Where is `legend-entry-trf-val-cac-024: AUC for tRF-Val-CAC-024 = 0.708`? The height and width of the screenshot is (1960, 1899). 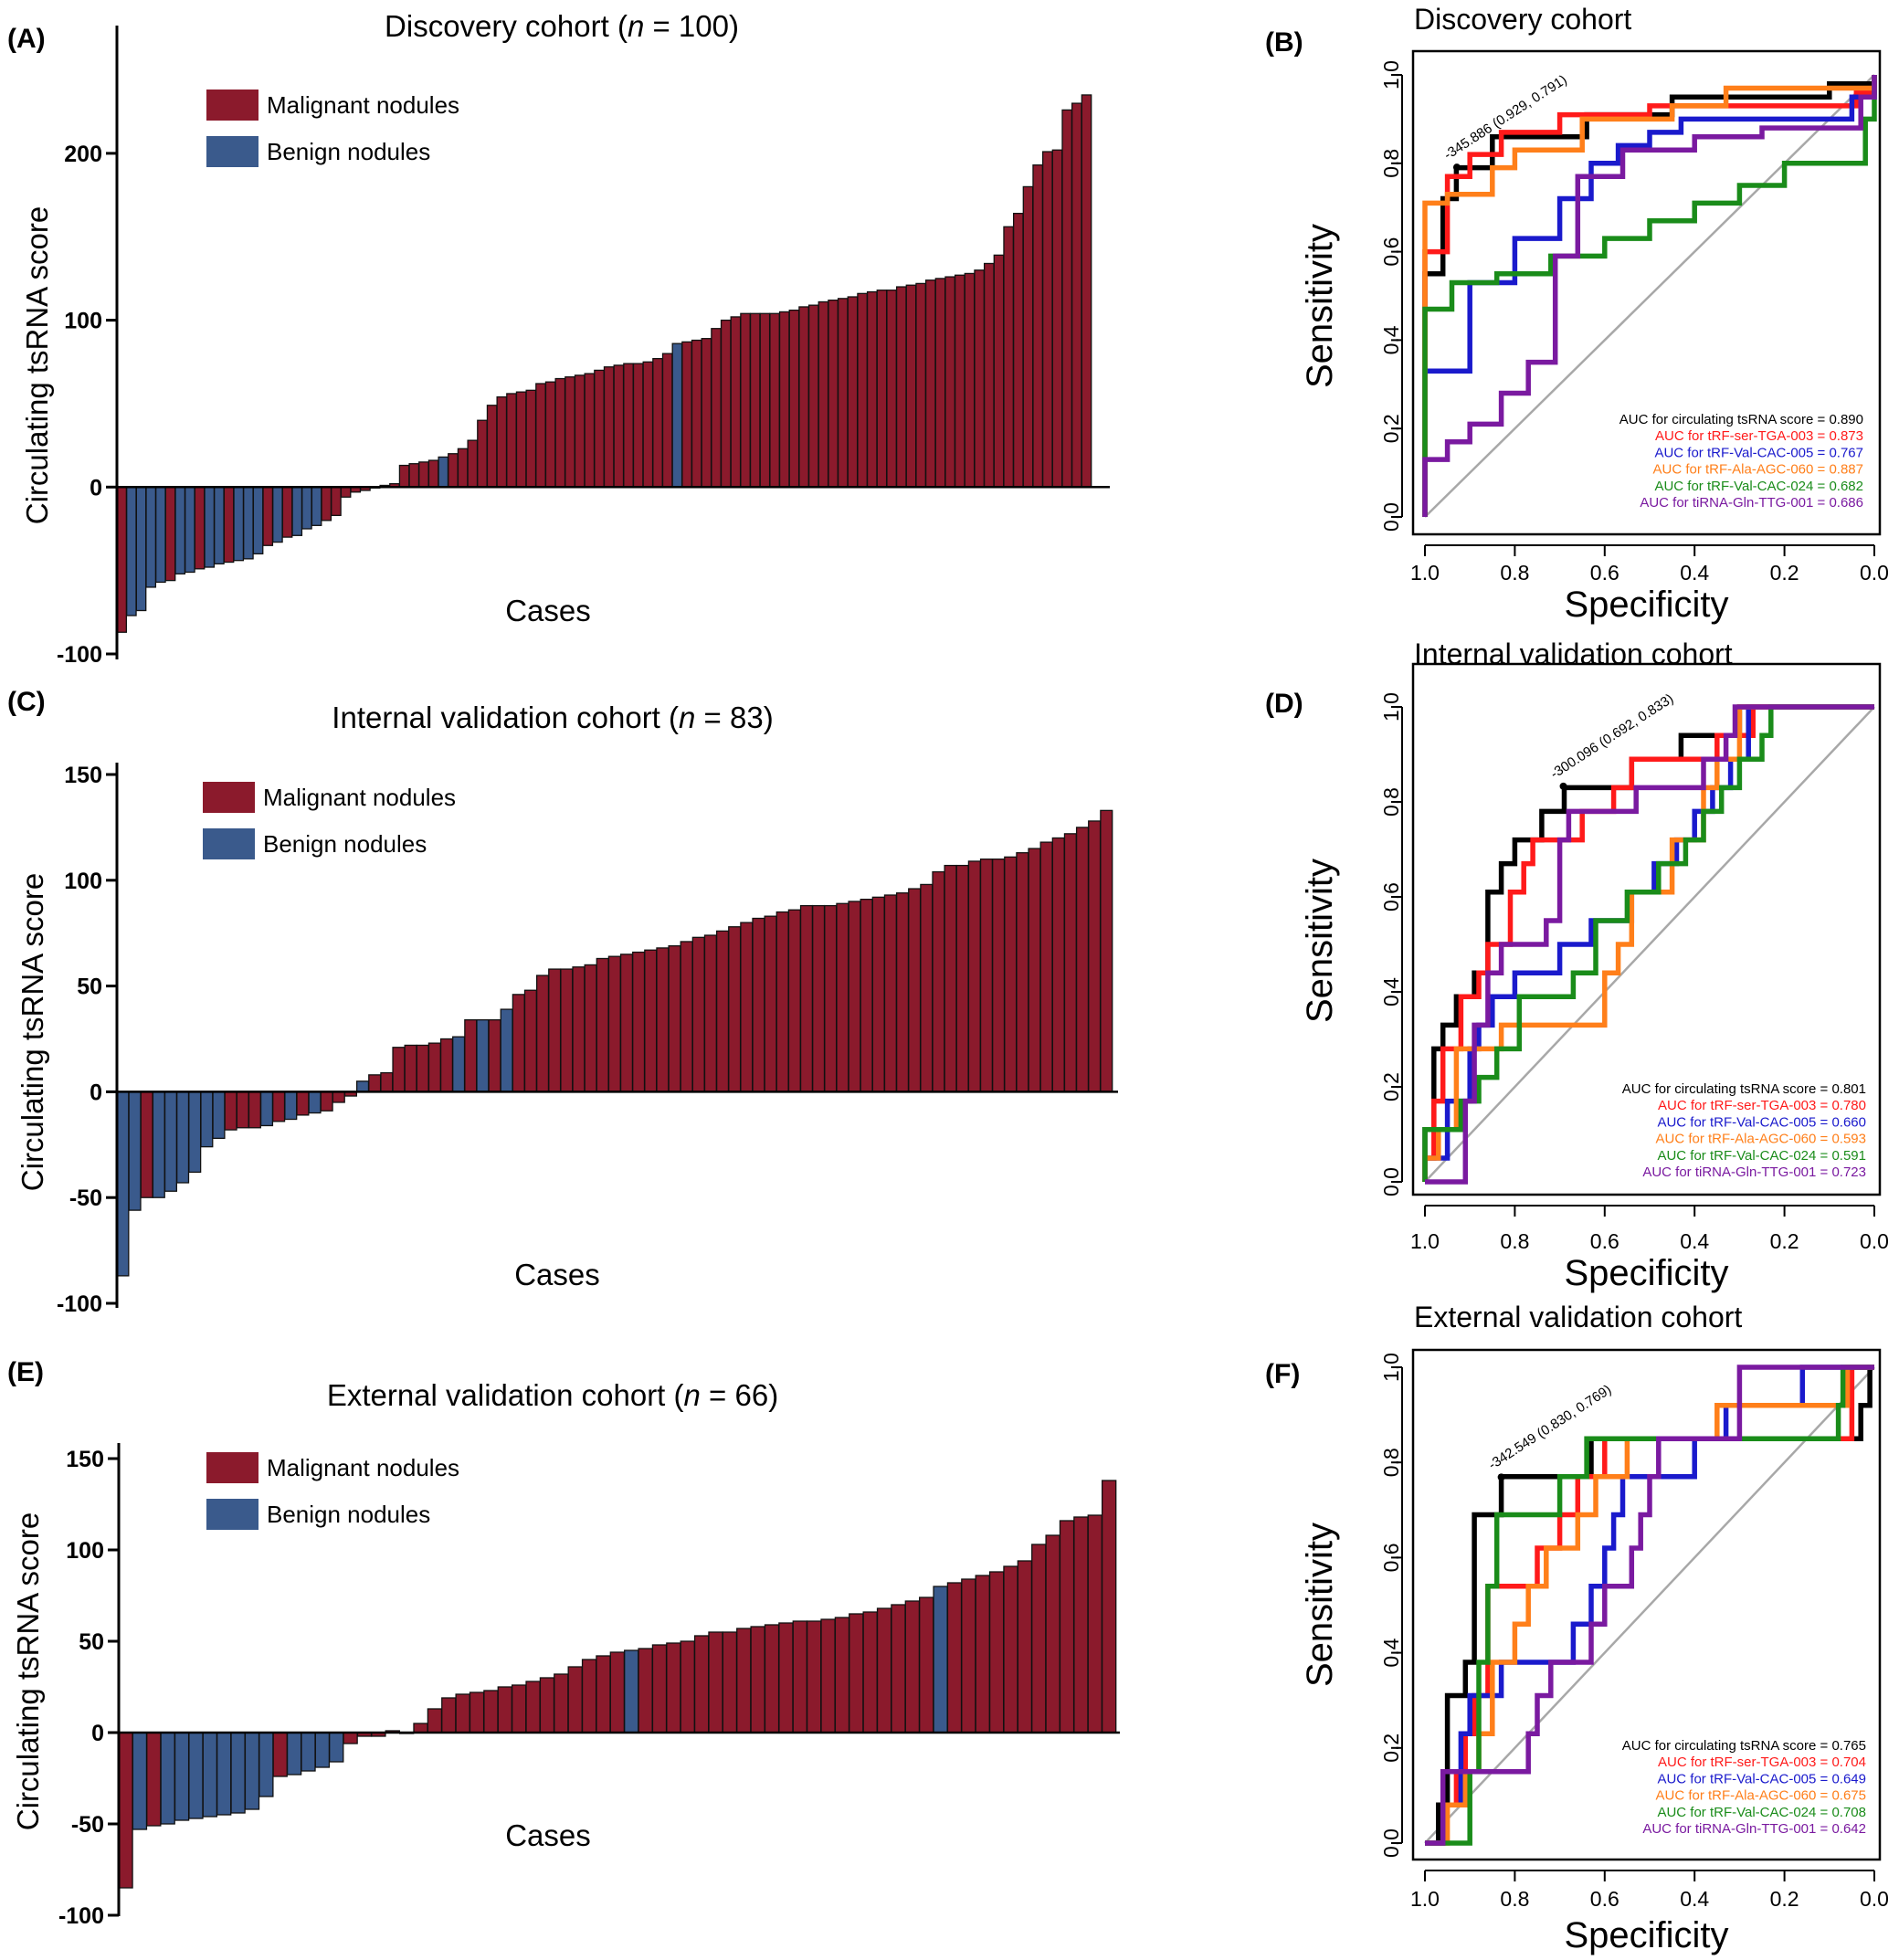
legend-entry-trf-val-cac-024: AUC for tRF-Val-CAC-024 = 0.708 is located at coordinates (1762, 1812).